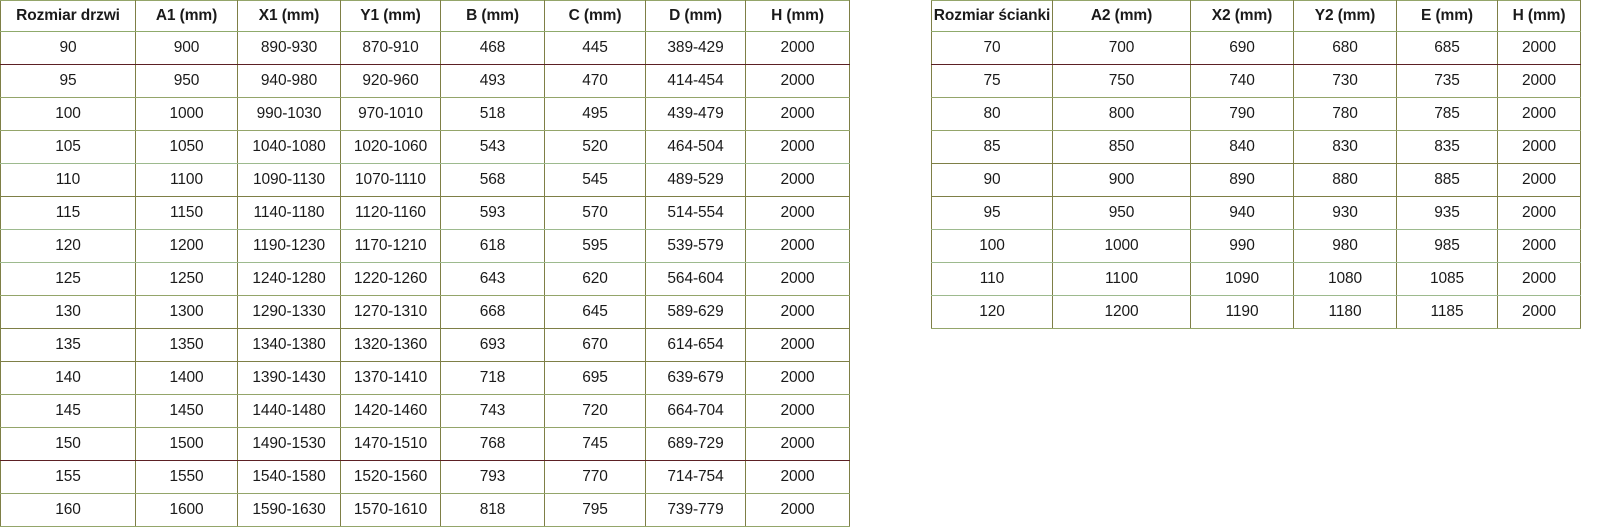 This screenshot has height=527, width=1600. What do you see at coordinates (1447, 16) in the screenshot?
I see `wall-header-4: E (mm)` at bounding box center [1447, 16].